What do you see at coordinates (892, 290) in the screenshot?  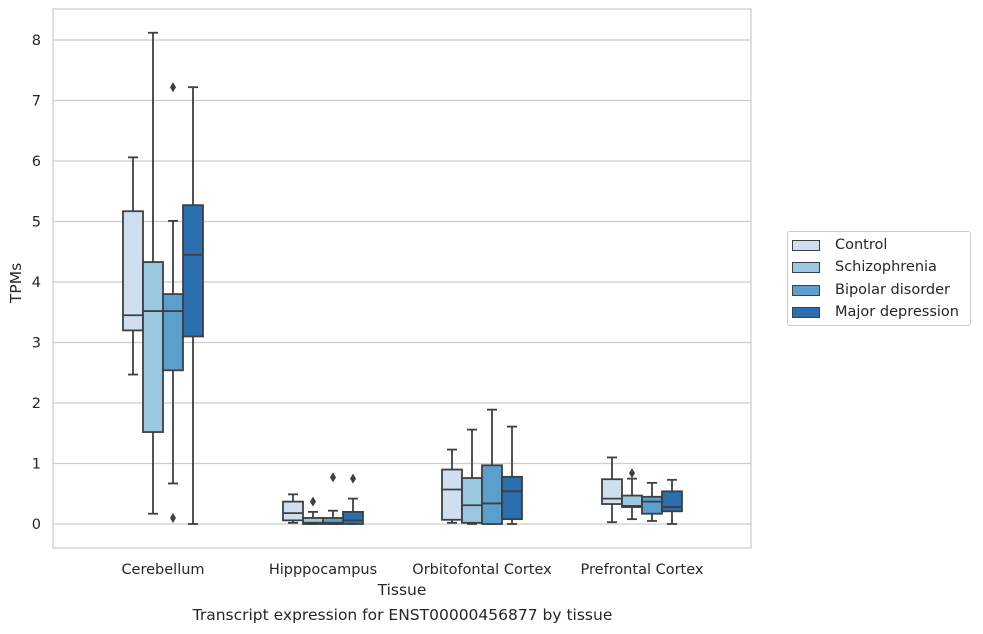 I see `legend-label-bipolar-disorder: Bipolar disorder` at bounding box center [892, 290].